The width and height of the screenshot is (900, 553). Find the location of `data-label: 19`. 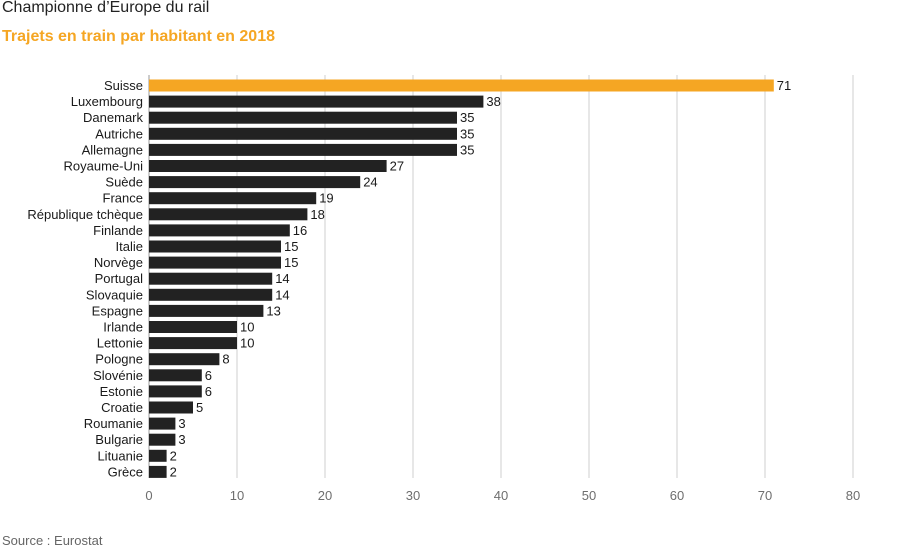

data-label: 19 is located at coordinates (326, 198).